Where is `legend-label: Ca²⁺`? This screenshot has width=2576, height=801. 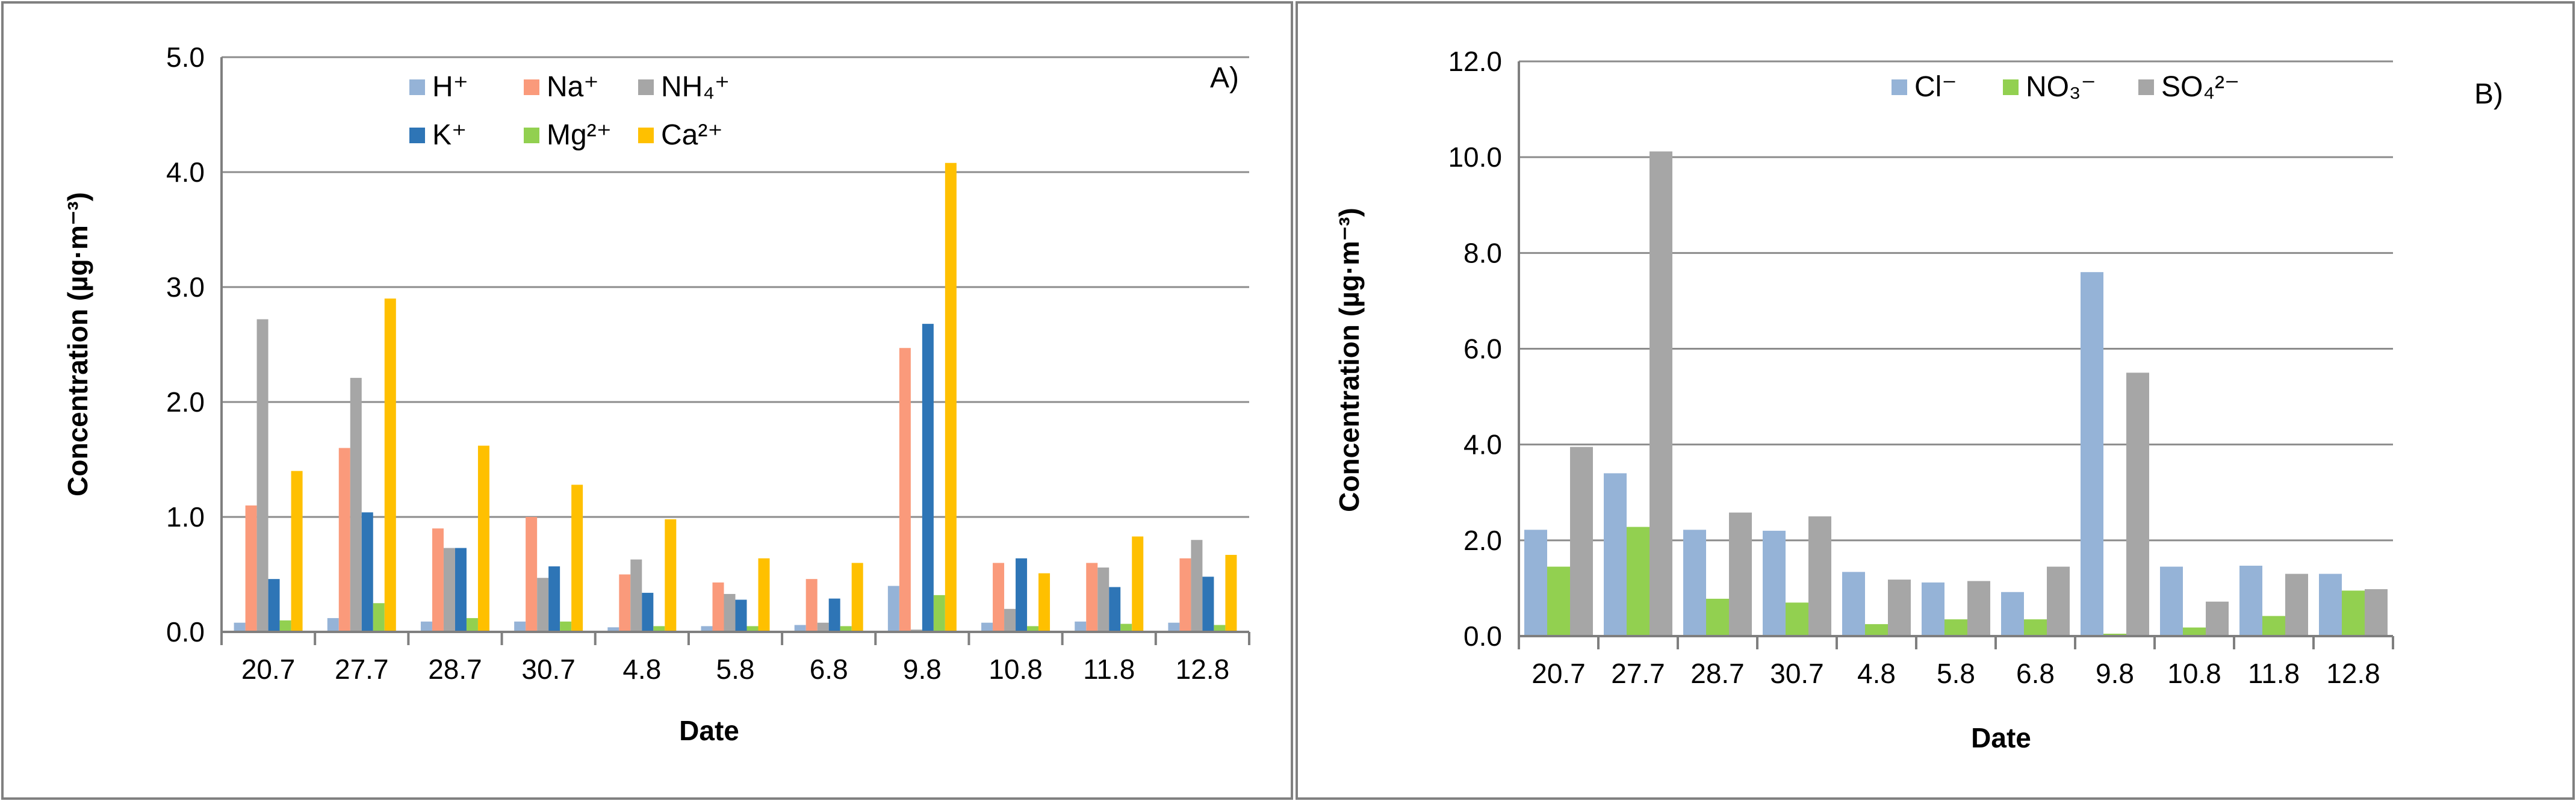
legend-label: Ca²⁺ is located at coordinates (692, 135).